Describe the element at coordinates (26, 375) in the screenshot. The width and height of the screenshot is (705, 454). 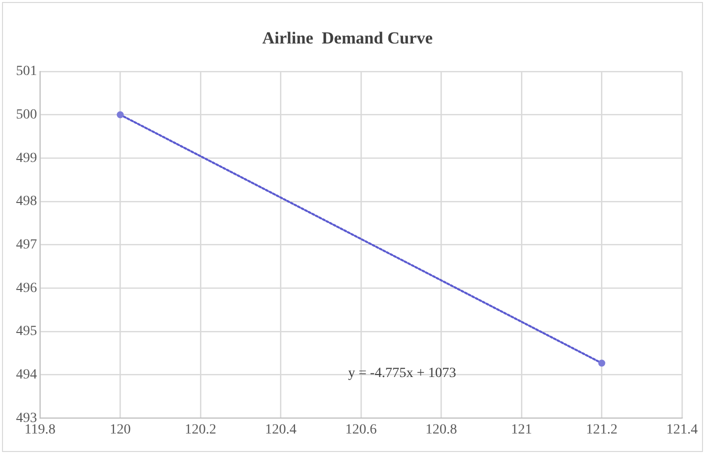
I see `y-tick-label: 494` at that location.